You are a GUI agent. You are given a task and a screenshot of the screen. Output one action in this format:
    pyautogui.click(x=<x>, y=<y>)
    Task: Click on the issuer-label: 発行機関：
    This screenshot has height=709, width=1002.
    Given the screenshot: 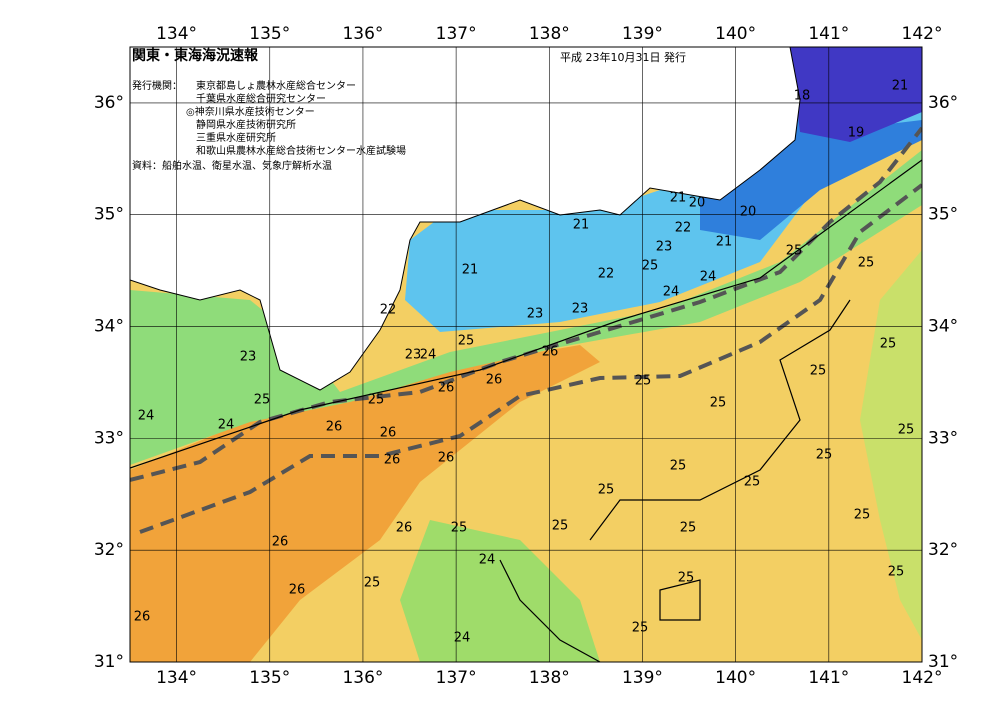 What is the action you would take?
    pyautogui.click(x=157, y=85)
    